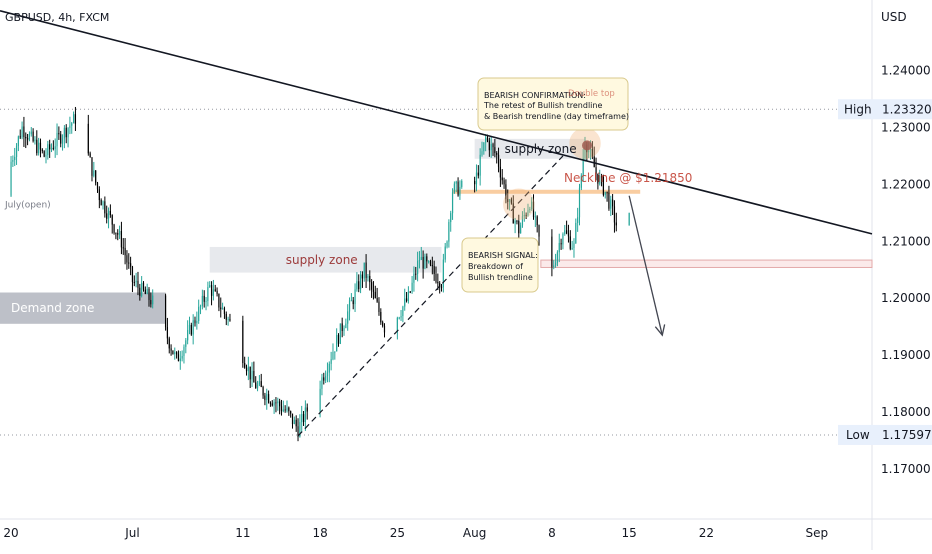 The height and width of the screenshot is (554, 932). I want to click on confirmation-callout-box, so click(553, 104).